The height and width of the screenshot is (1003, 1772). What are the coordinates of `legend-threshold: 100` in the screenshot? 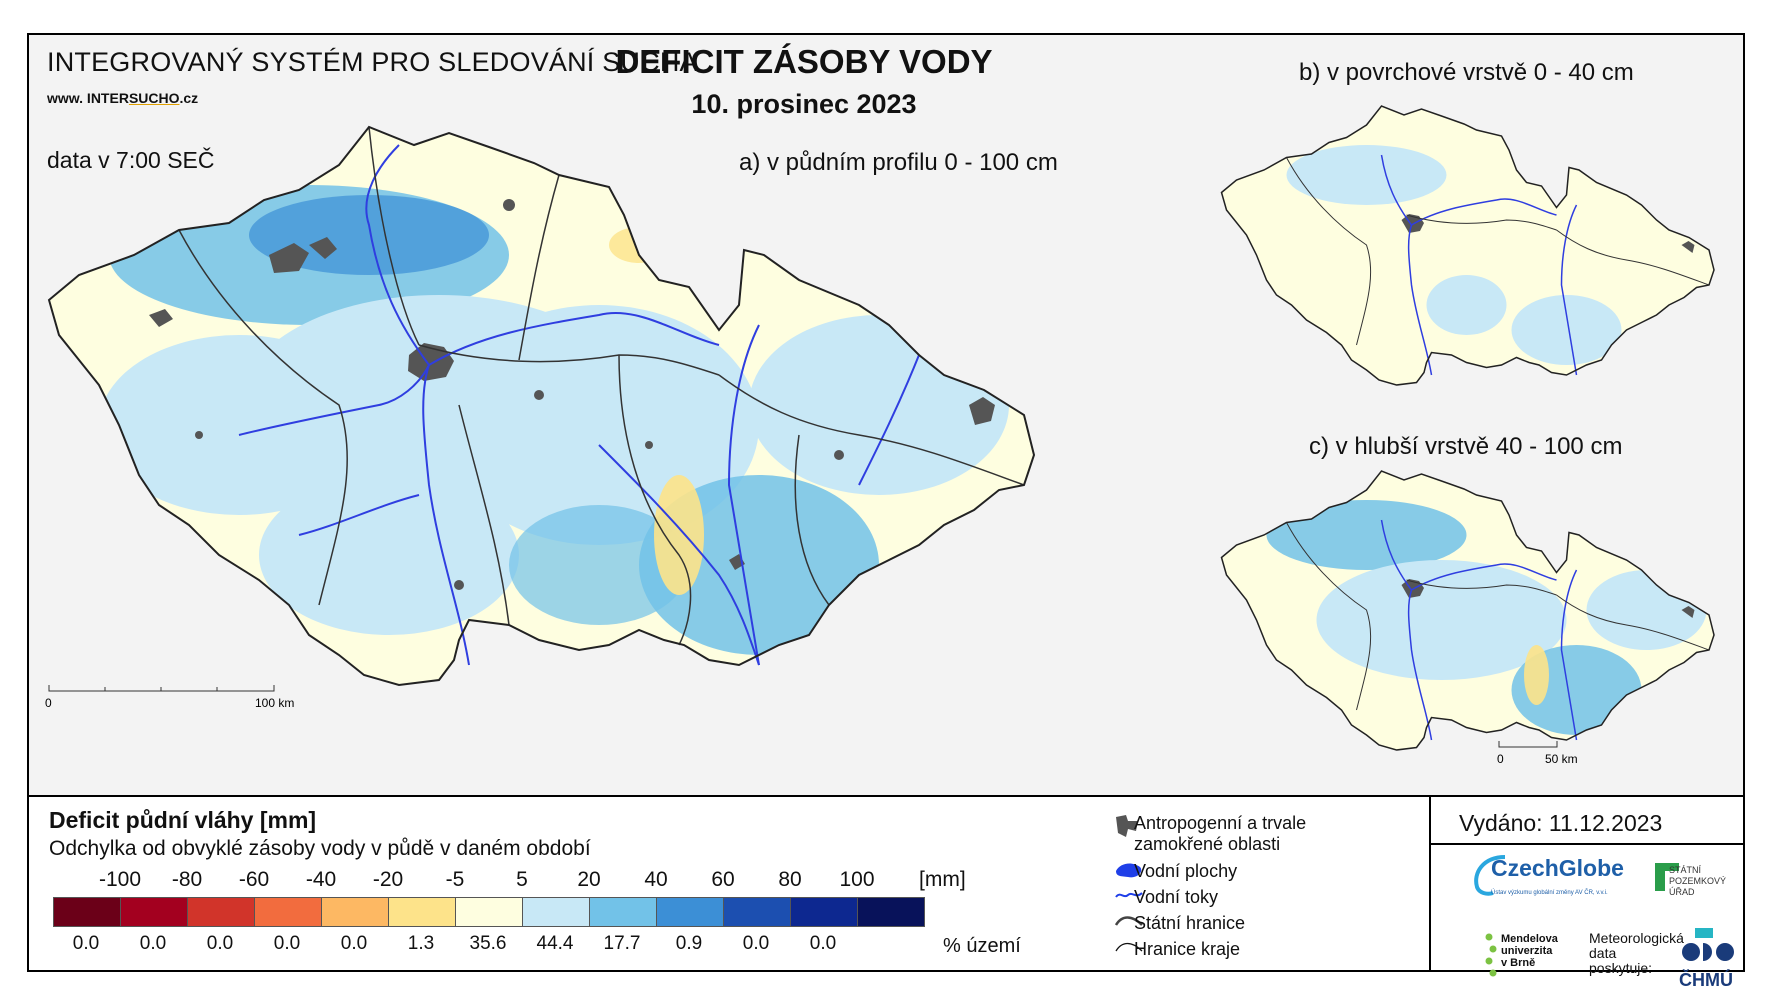 It's located at (857, 879).